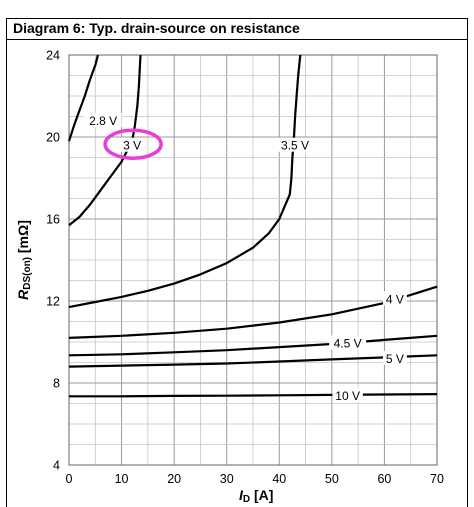 The width and height of the screenshot is (474, 507). I want to click on x-axis-label: ID [A], so click(256, 496).